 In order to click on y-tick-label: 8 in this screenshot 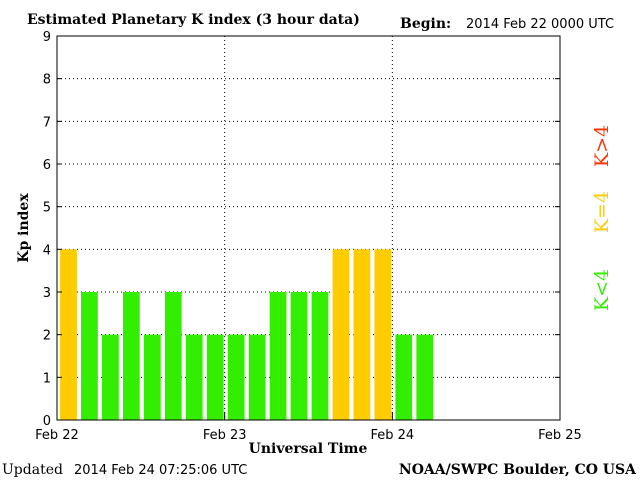, I will do `click(47, 80)`.